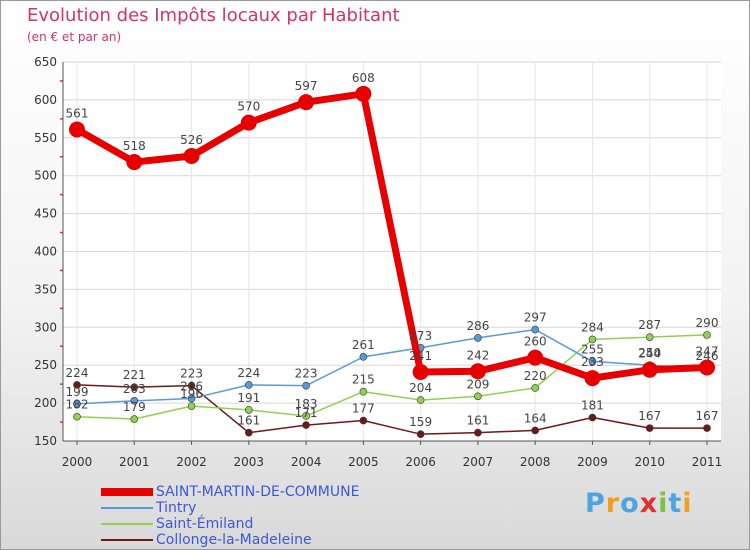  I want to click on x-tick-label: 2001, so click(134, 462).